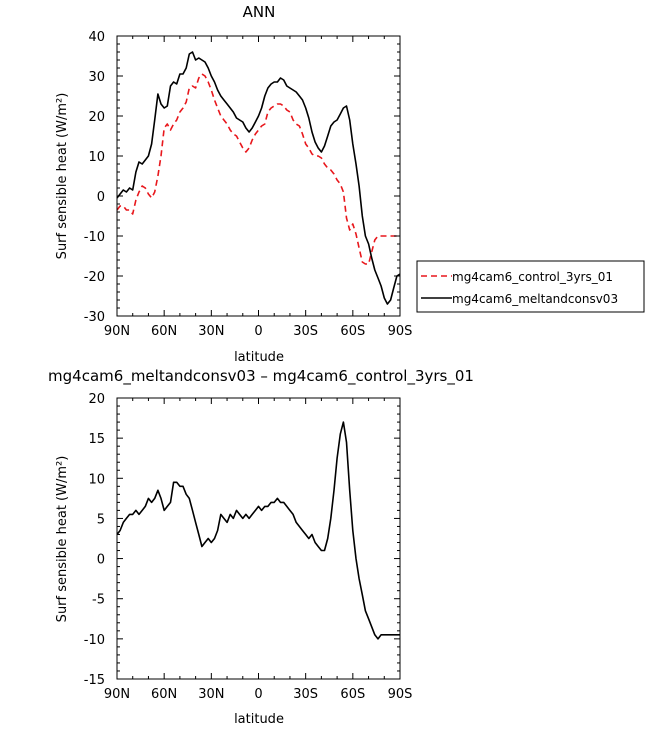 The width and height of the screenshot is (649, 730). I want to click on legend-label-meltandconsv: mg4cam6_meltandconsv03, so click(535, 299).